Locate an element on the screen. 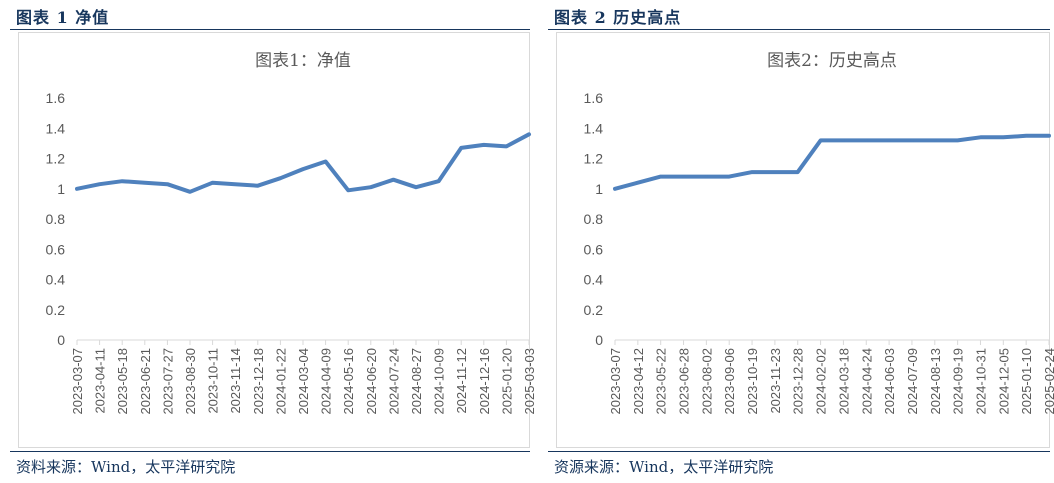  x-tick-label: 2023-04-11 is located at coordinates (100, 381).